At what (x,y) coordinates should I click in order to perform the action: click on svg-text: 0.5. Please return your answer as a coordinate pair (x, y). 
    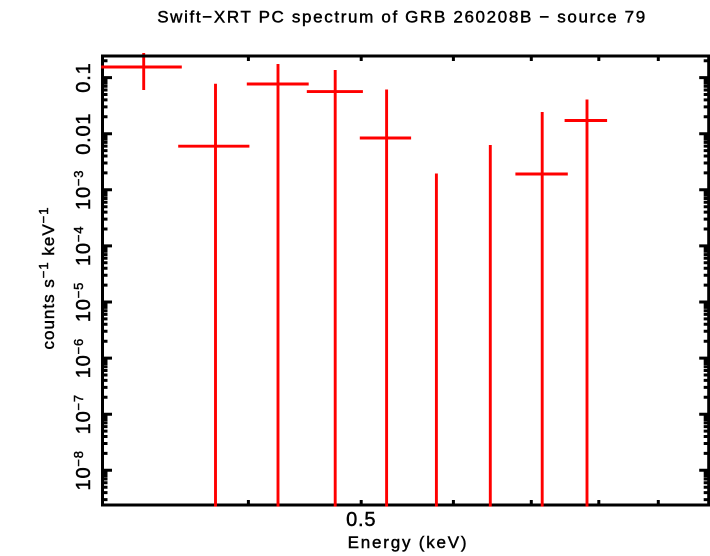
    Looking at the image, I should click on (361, 520).